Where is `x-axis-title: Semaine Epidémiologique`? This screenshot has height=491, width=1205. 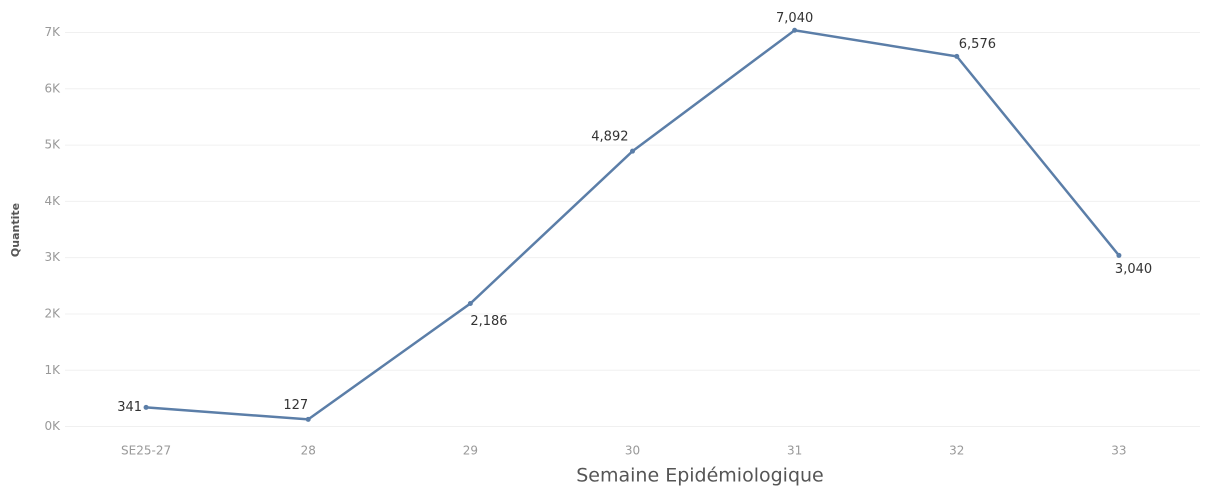 x-axis-title: Semaine Epidémiologique is located at coordinates (700, 476).